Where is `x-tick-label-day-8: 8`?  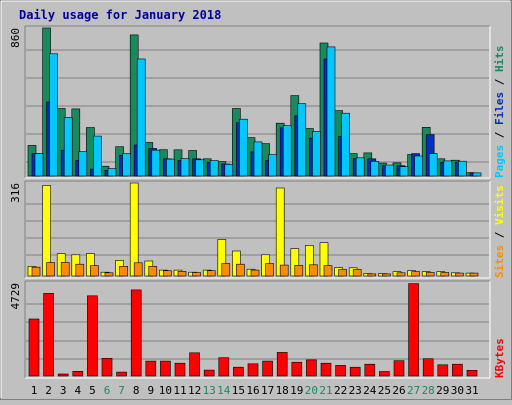
x-tick-label-day-8: 8 is located at coordinates (136, 390).